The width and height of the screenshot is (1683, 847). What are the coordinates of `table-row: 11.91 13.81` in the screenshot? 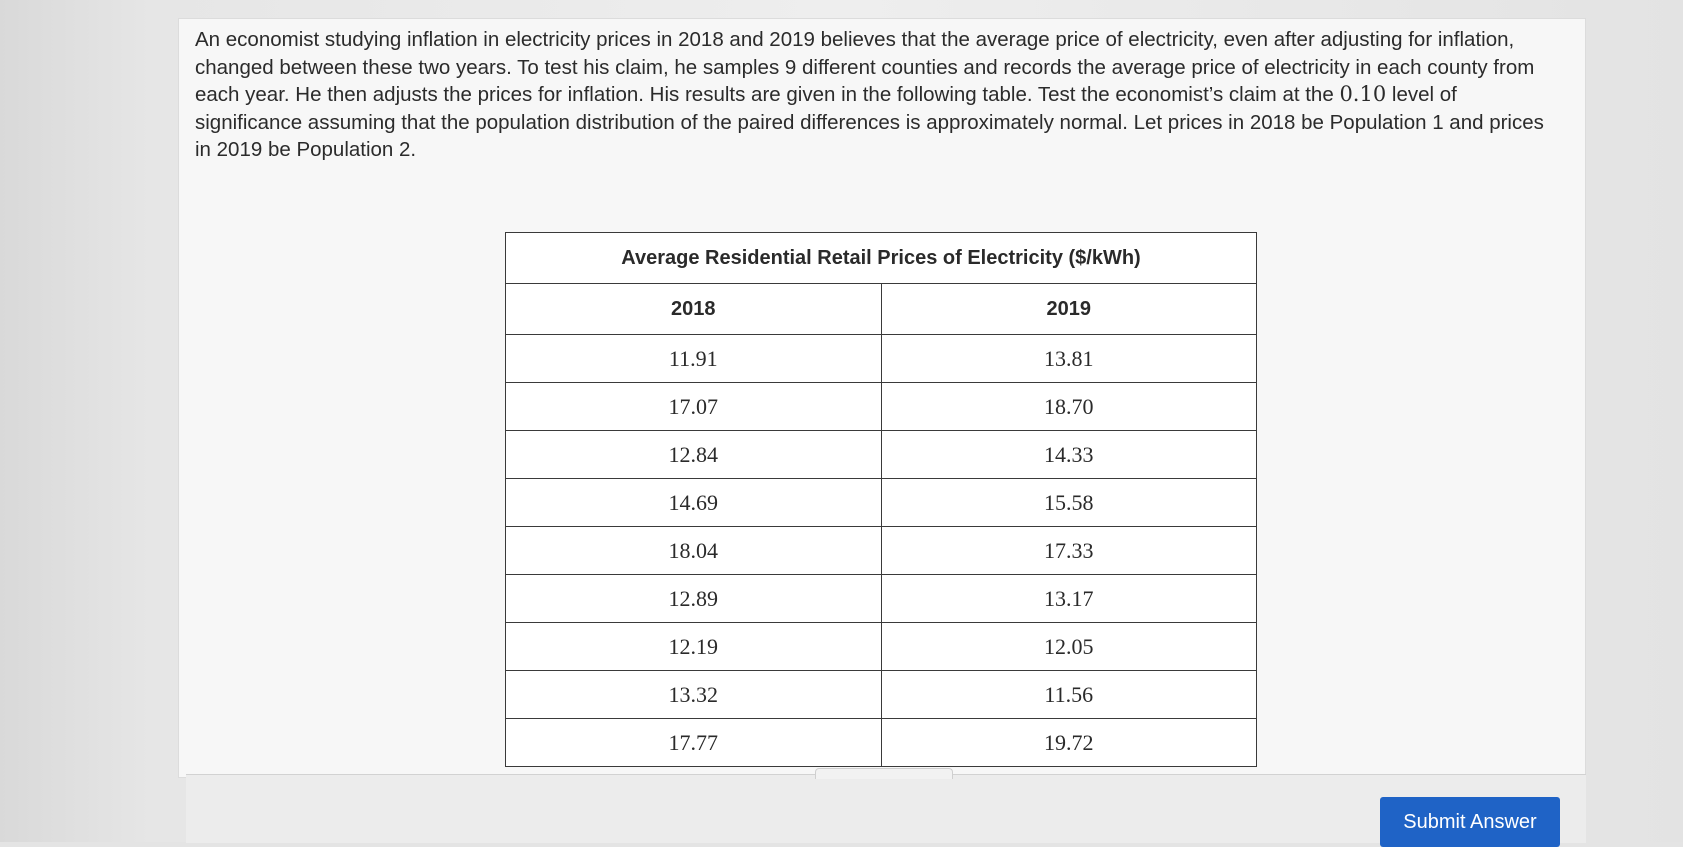 It's located at (881, 358).